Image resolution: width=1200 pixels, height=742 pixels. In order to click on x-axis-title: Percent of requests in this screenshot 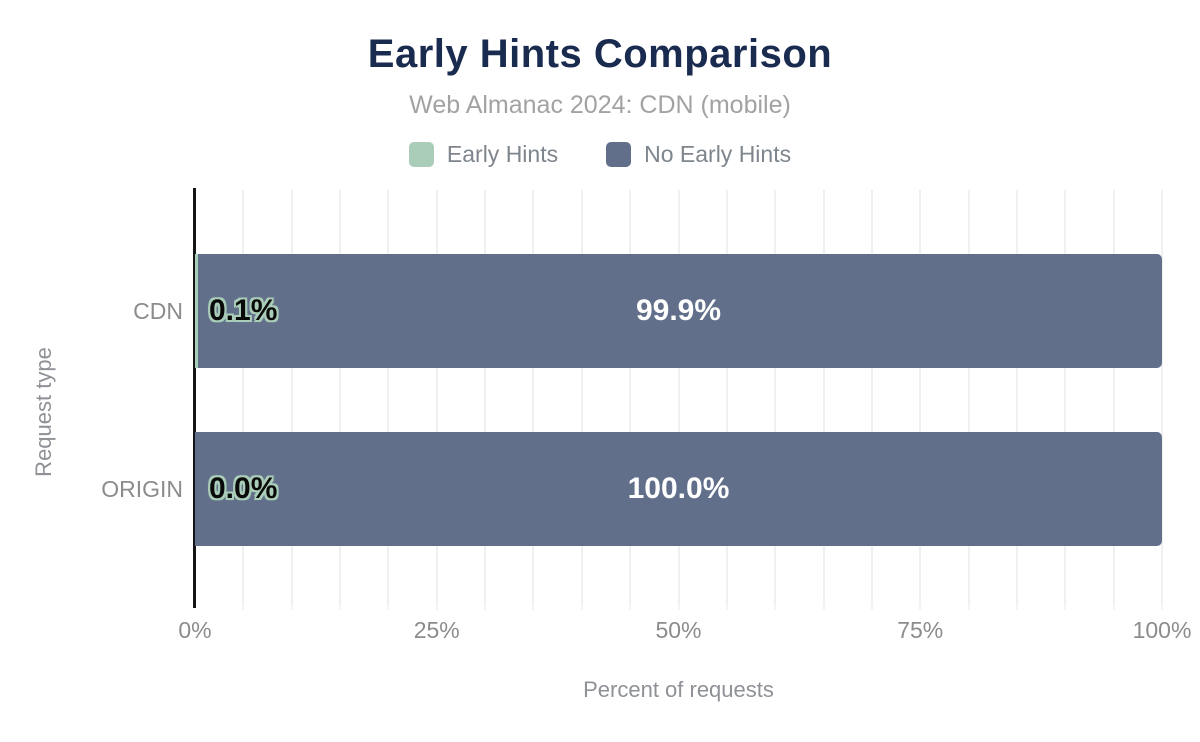, I will do `click(678, 689)`.